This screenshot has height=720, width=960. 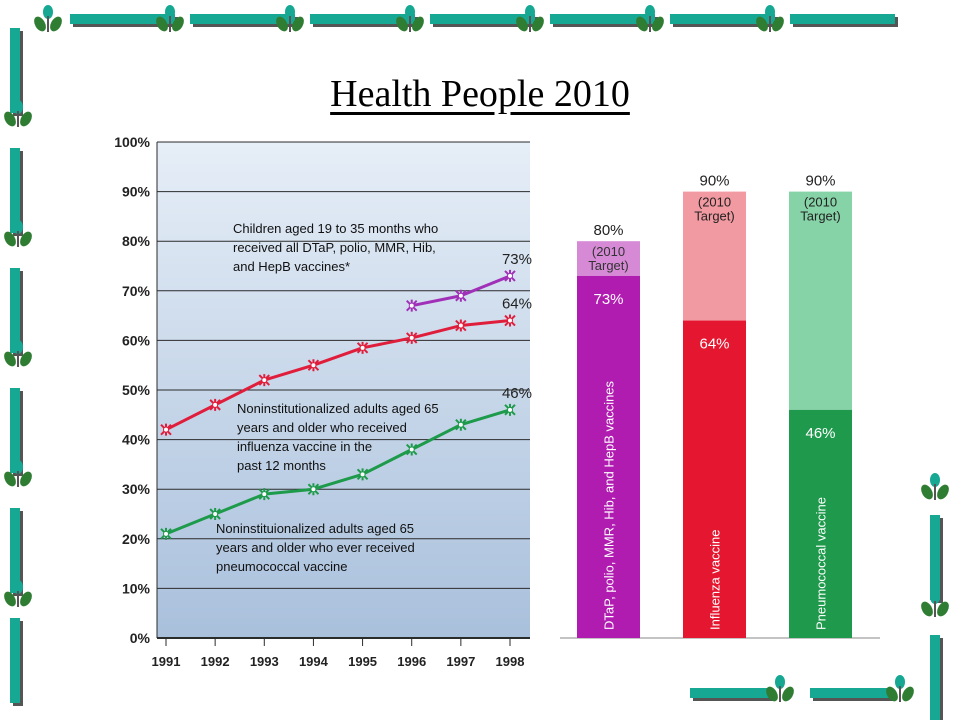 What do you see at coordinates (315, 528) in the screenshot?
I see `annotation-pneumococcal: Noninstituionalized adults aged 65` at bounding box center [315, 528].